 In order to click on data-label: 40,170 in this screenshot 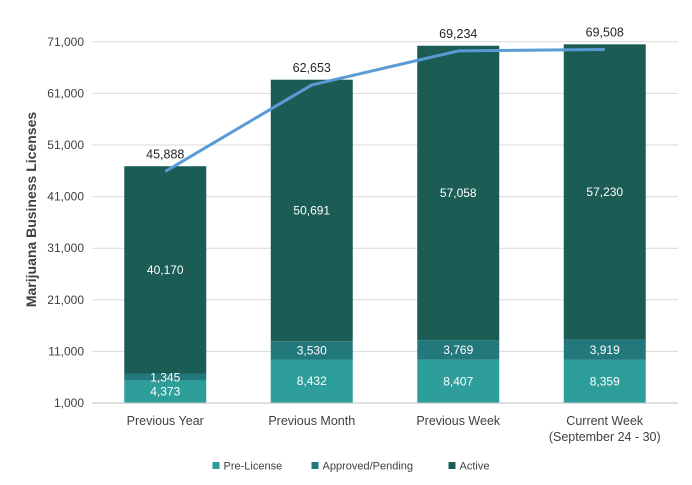, I will do `click(165, 270)`.